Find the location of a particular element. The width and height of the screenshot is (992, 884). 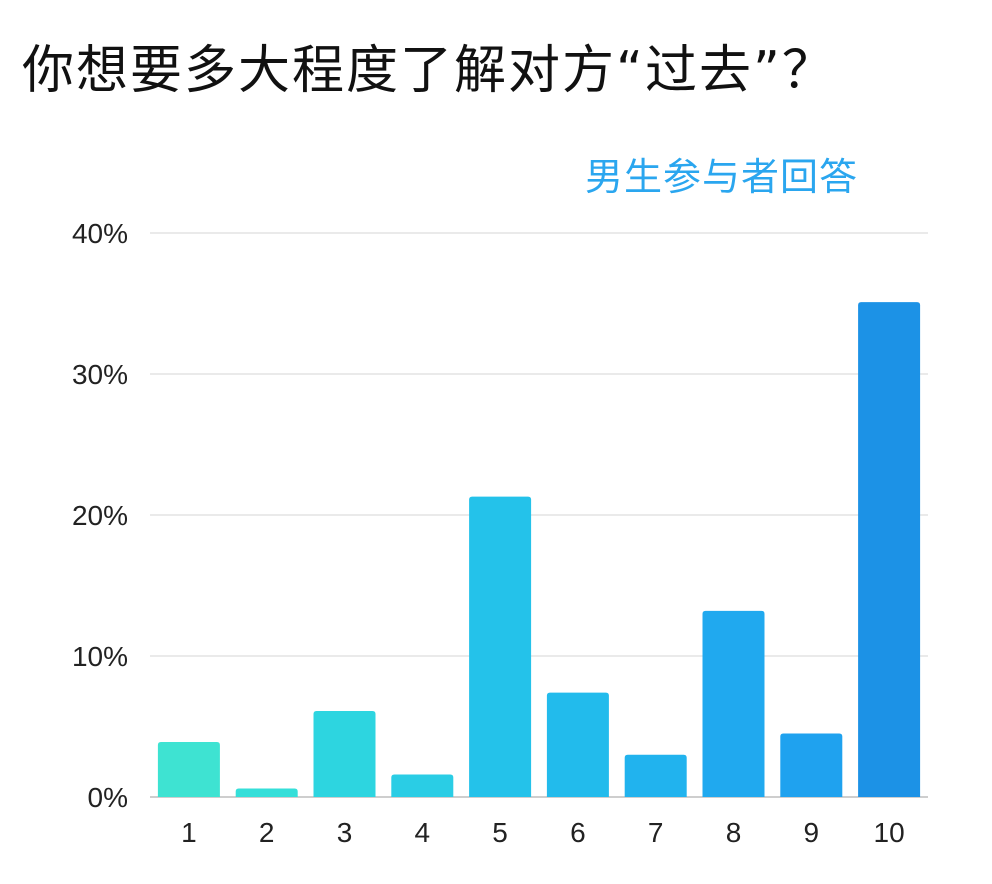

x-tick-label: 3 is located at coordinates (345, 832).